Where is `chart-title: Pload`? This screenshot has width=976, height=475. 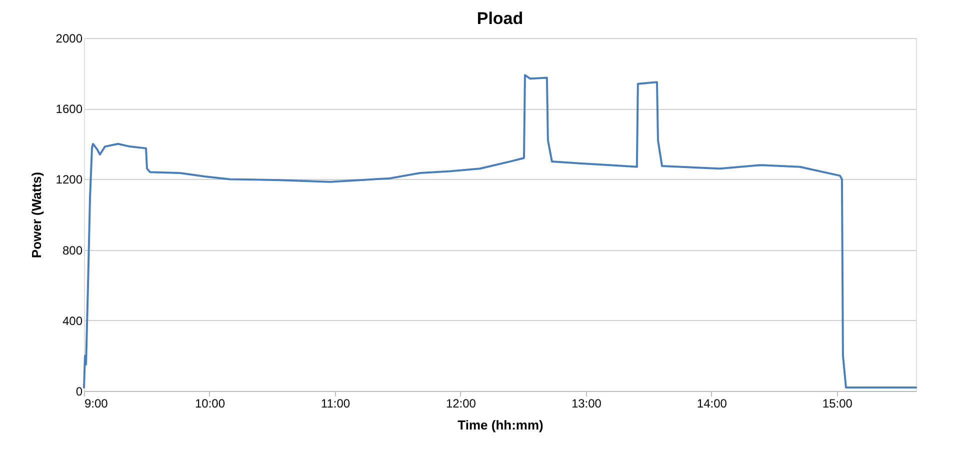
chart-title: Pload is located at coordinates (500, 18).